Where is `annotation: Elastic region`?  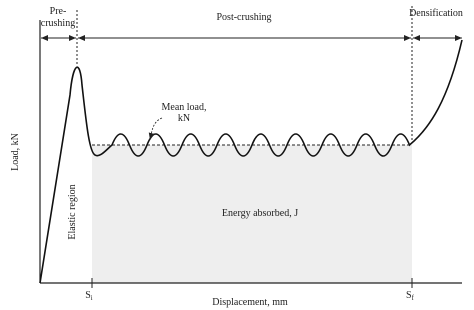
annotation: Elastic region is located at coordinates (72, 211).